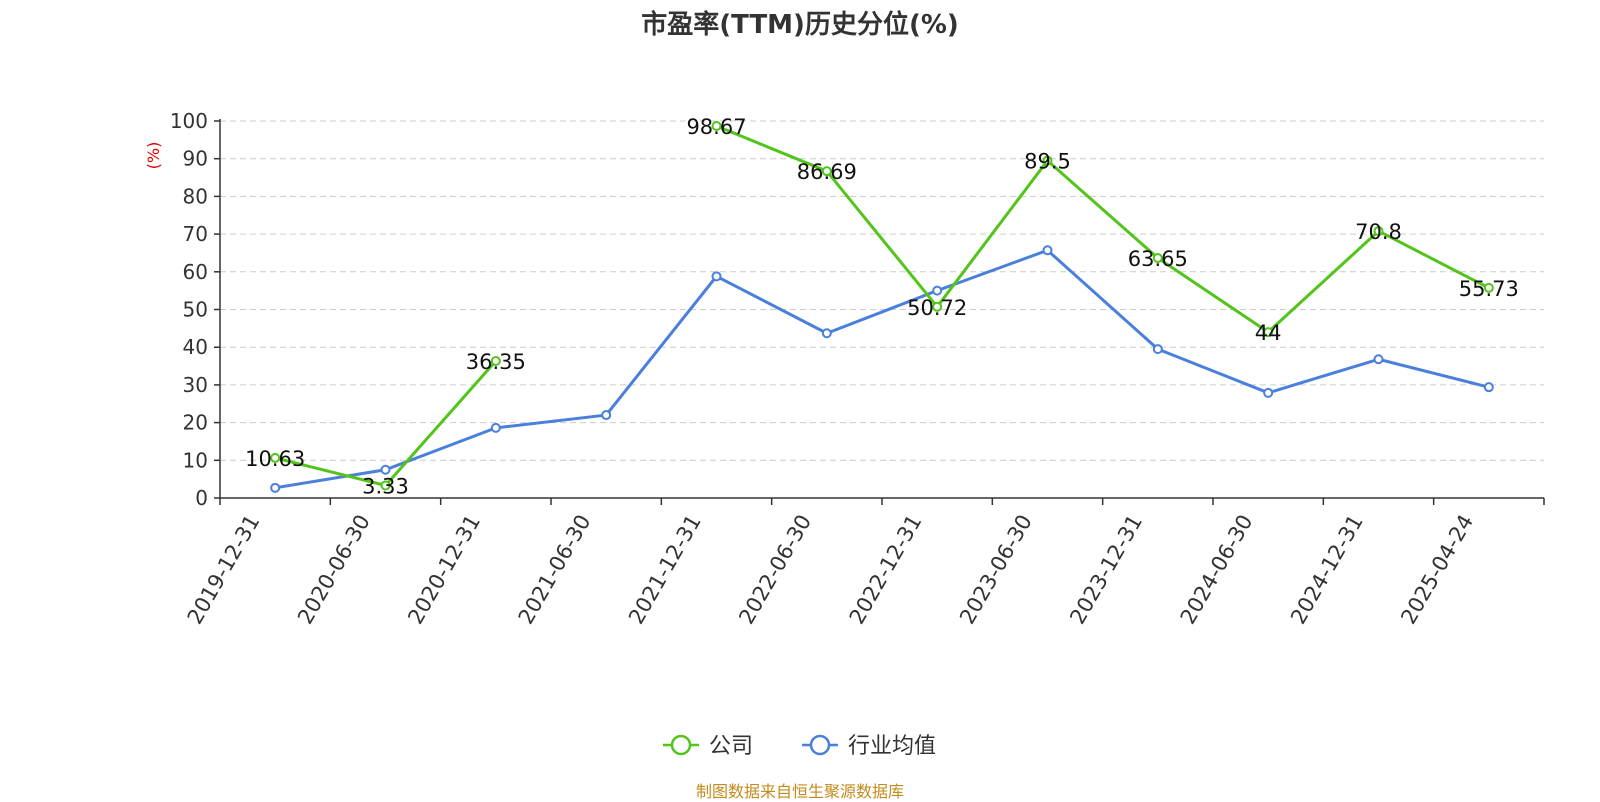  I want to click on y-tick-label: 50, so click(195, 310).